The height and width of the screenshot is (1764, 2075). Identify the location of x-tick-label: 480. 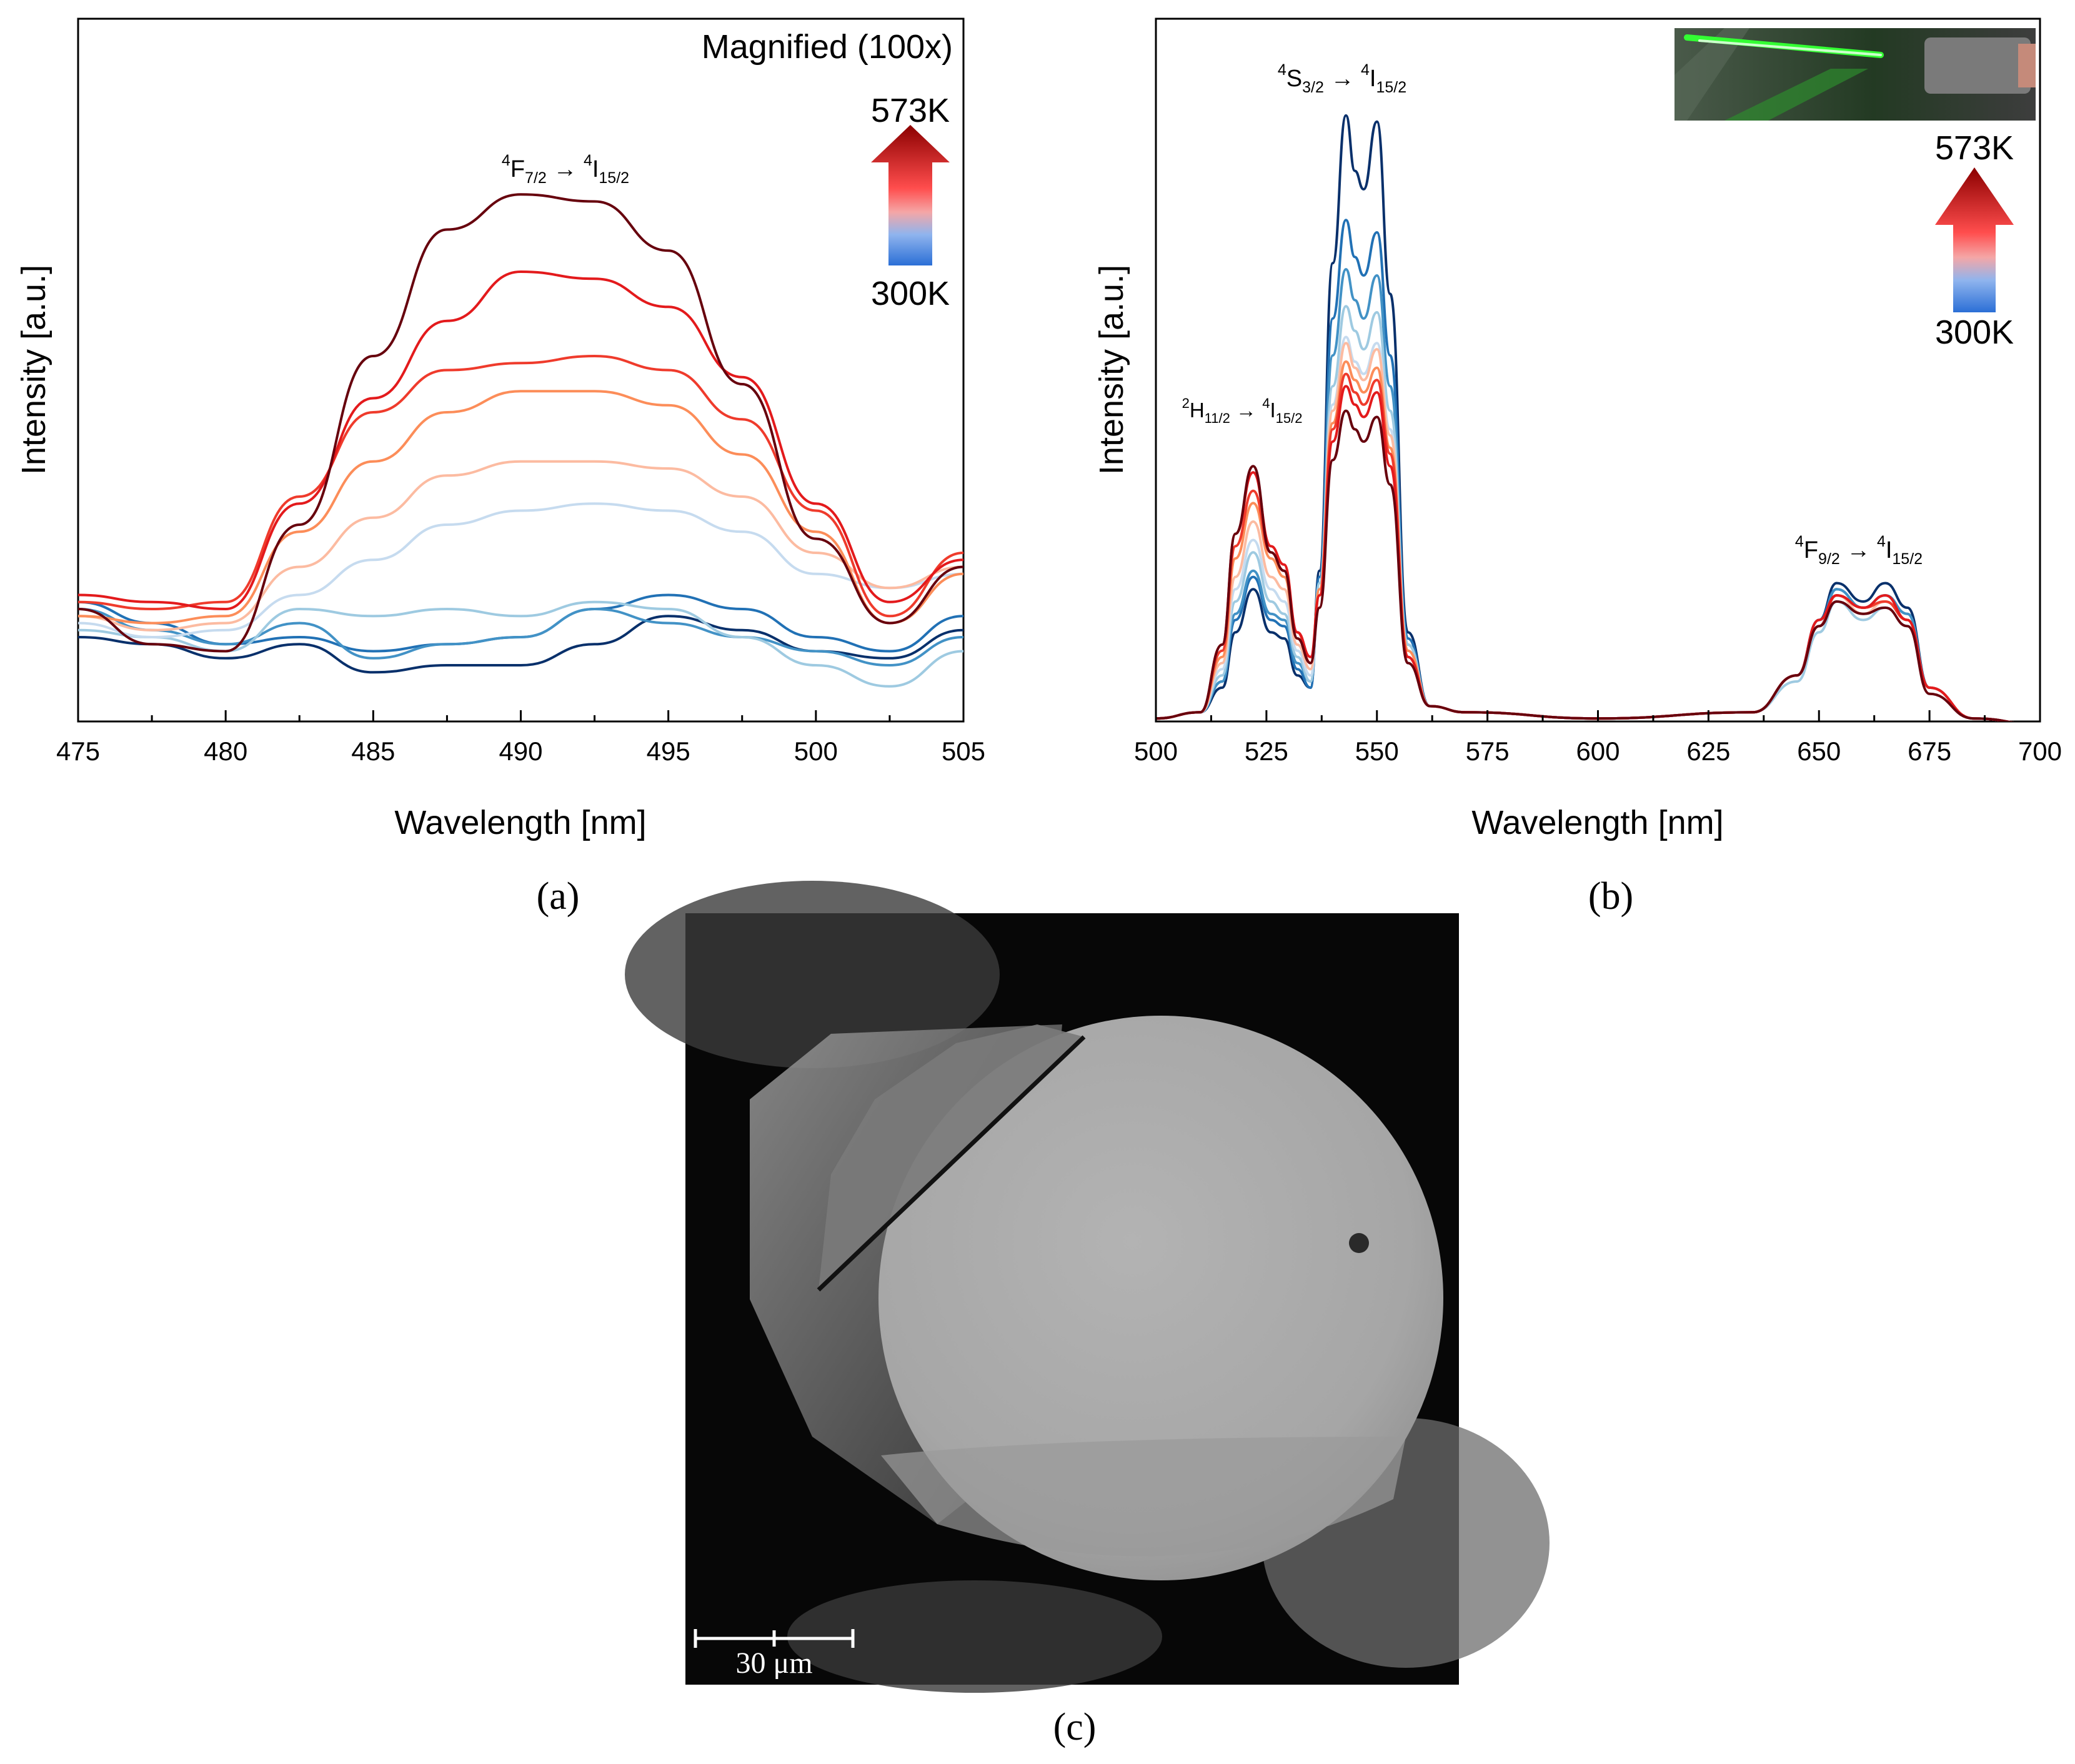
(225, 751).